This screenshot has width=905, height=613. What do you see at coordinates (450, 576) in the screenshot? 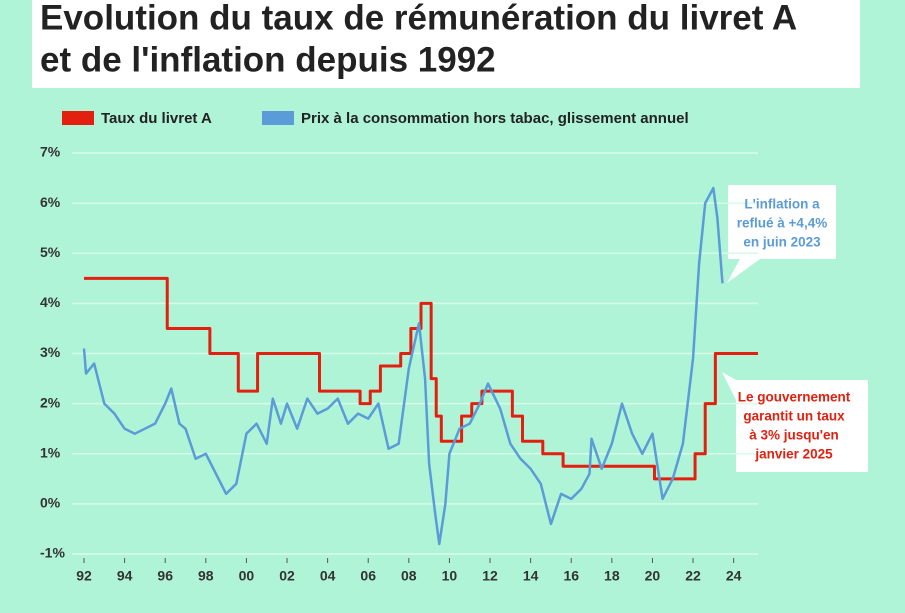
I see `x-tick-label: 10` at bounding box center [450, 576].